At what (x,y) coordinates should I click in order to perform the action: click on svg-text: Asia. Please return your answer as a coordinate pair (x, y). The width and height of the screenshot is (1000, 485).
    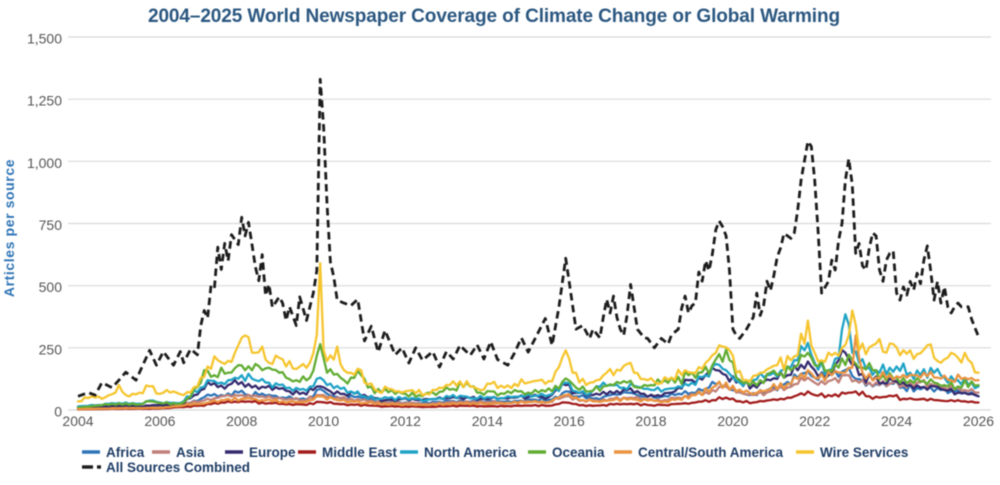
    Looking at the image, I should click on (190, 452).